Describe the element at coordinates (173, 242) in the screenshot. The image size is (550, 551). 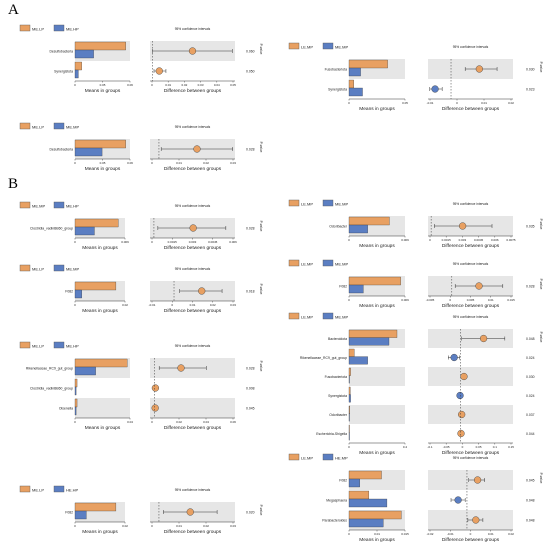
I see `diff-tick-label-3-1: 0.0015` at that location.